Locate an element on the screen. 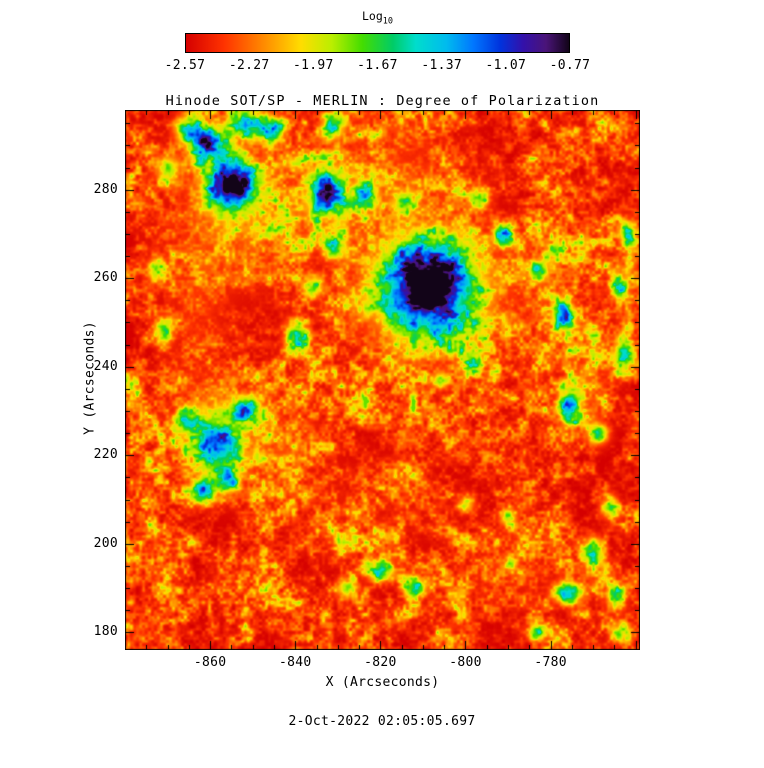 This screenshot has width=764, height=768. y-axis-label: Y (Arcseconds) is located at coordinates (90, 378).